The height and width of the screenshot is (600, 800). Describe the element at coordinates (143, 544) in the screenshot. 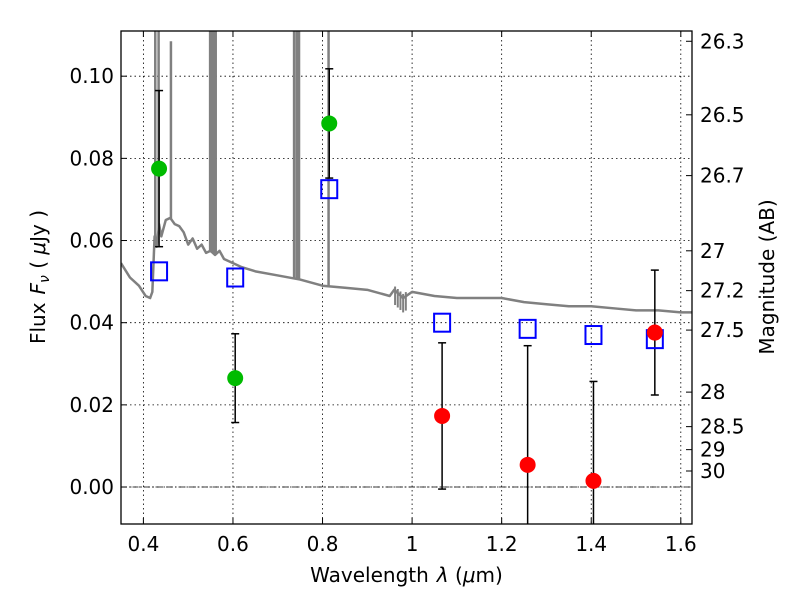

I see `x-tick-label-0: 0.4` at that location.